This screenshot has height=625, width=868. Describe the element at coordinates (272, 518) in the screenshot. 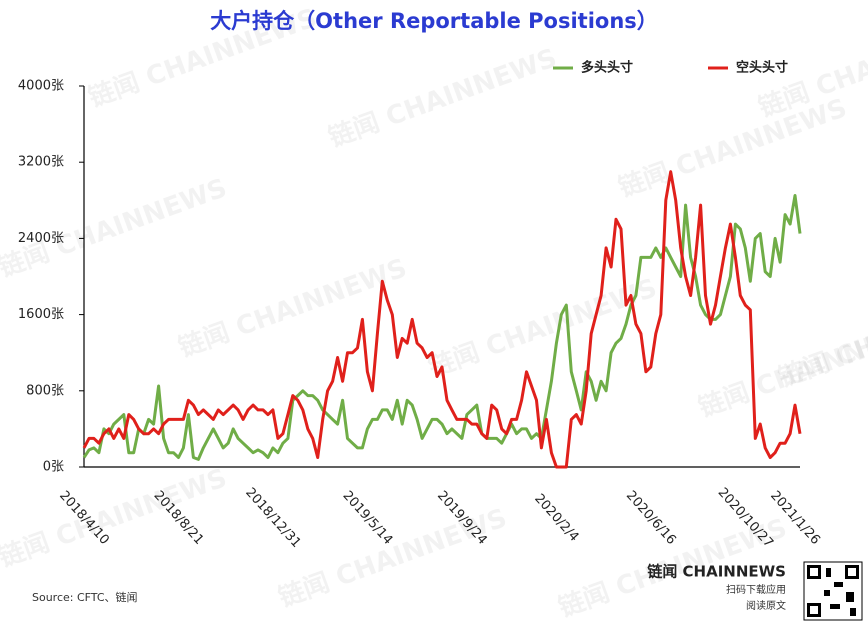

I see `x-tick-label: 2018/12/31` at that location.